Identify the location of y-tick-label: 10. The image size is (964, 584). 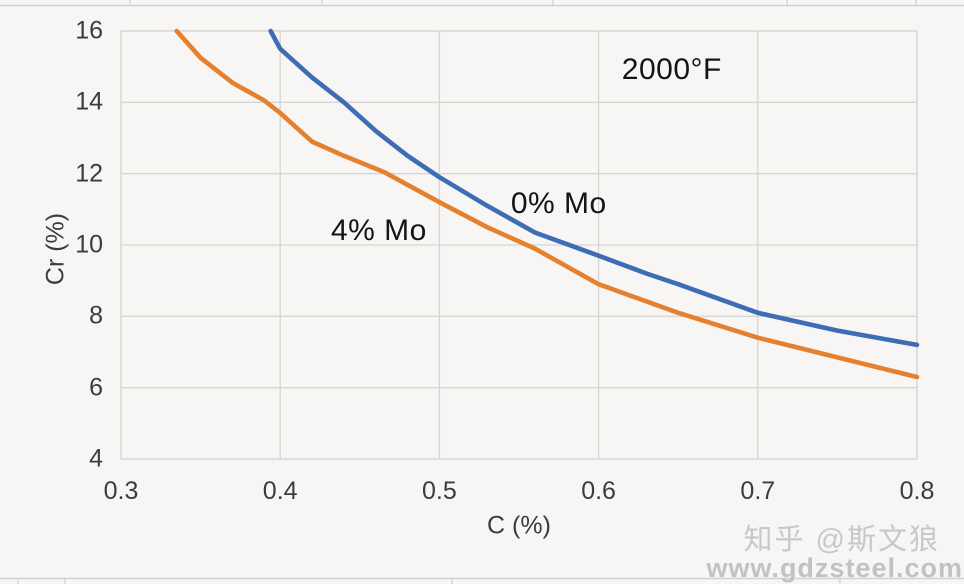
(89, 244).